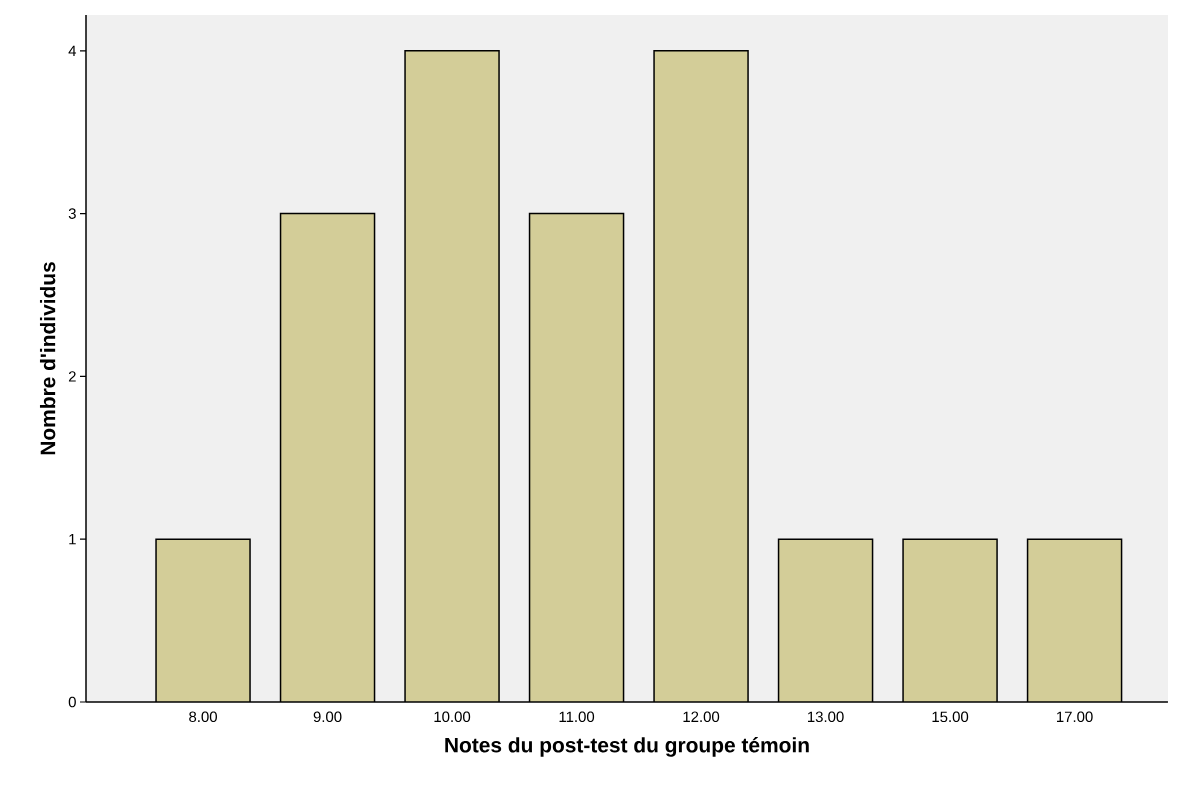  I want to click on x-tick-label: 10.00, so click(452, 717).